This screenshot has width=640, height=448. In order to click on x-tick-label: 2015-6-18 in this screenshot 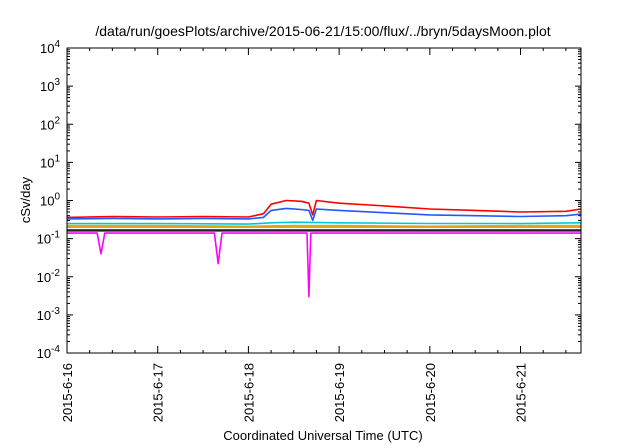, I will do `click(248, 392)`.